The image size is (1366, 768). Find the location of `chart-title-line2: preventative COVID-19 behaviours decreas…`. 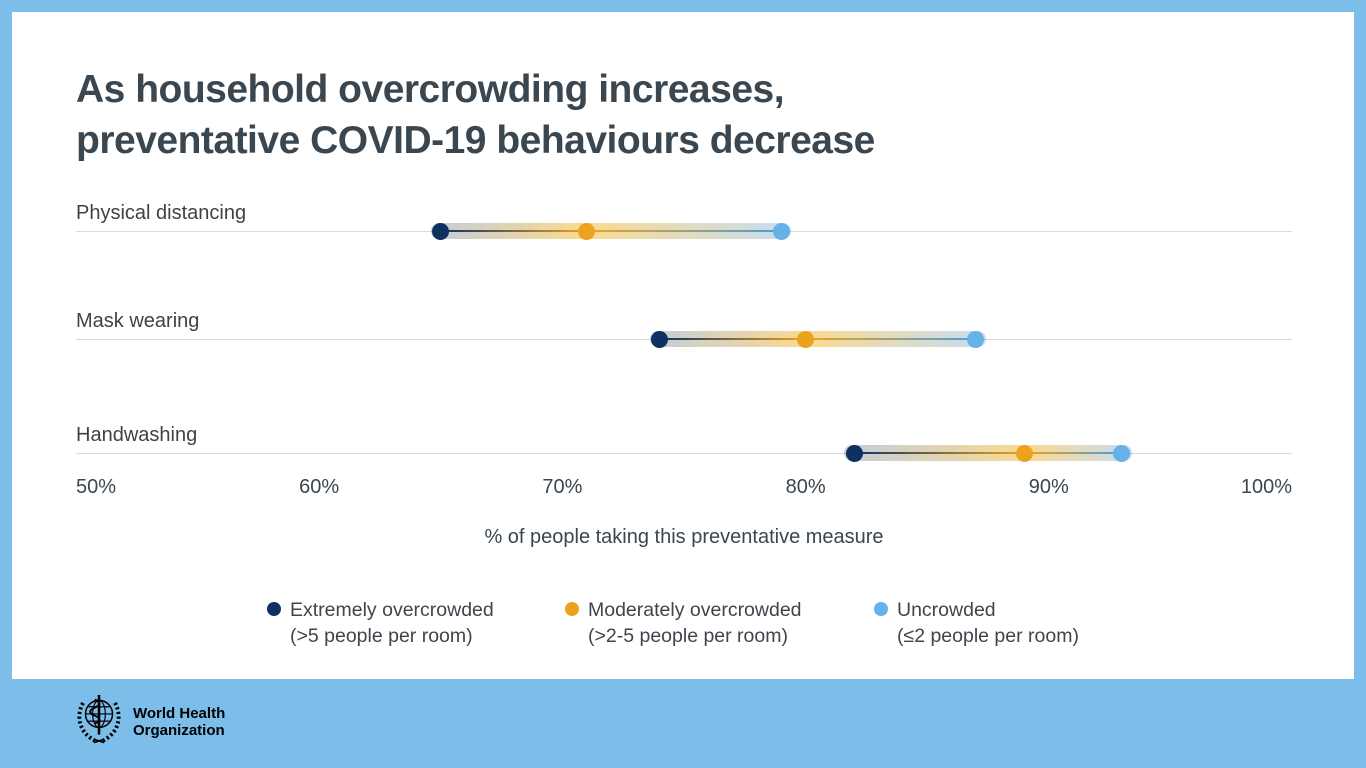

chart-title-line2: preventative COVID-19 behaviours decreas… is located at coordinates (475, 140).